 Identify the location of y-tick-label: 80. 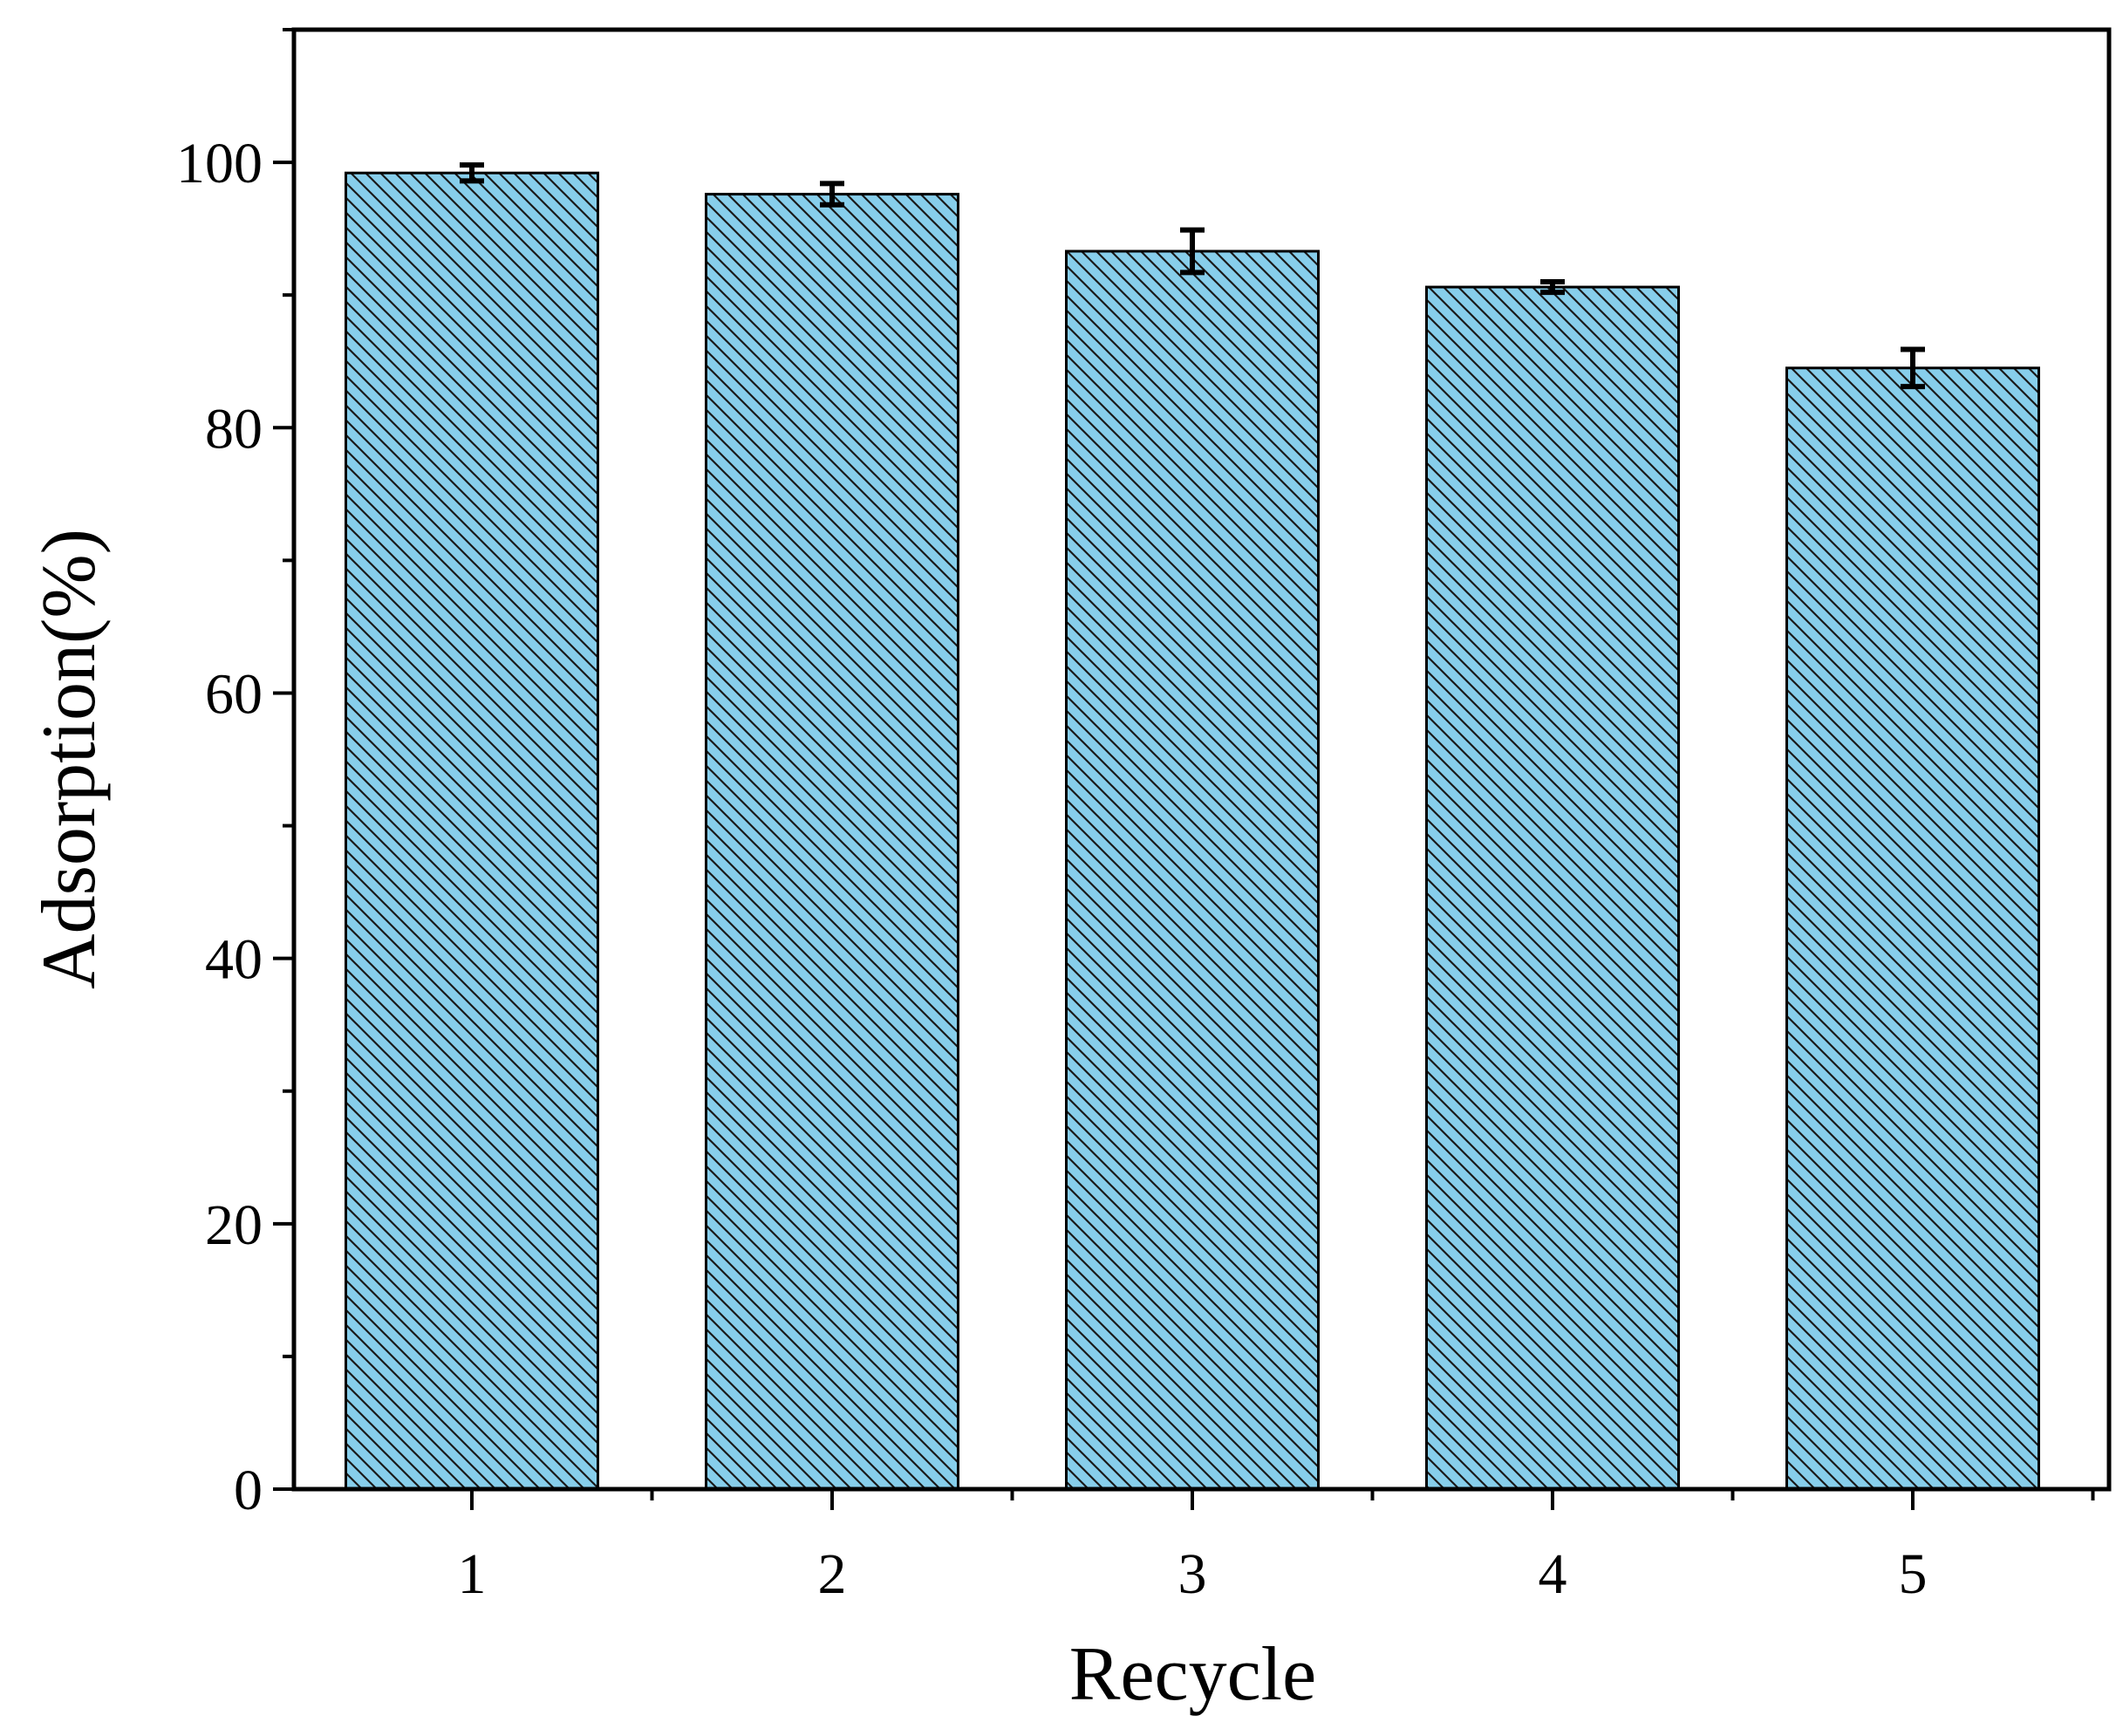
(234, 429).